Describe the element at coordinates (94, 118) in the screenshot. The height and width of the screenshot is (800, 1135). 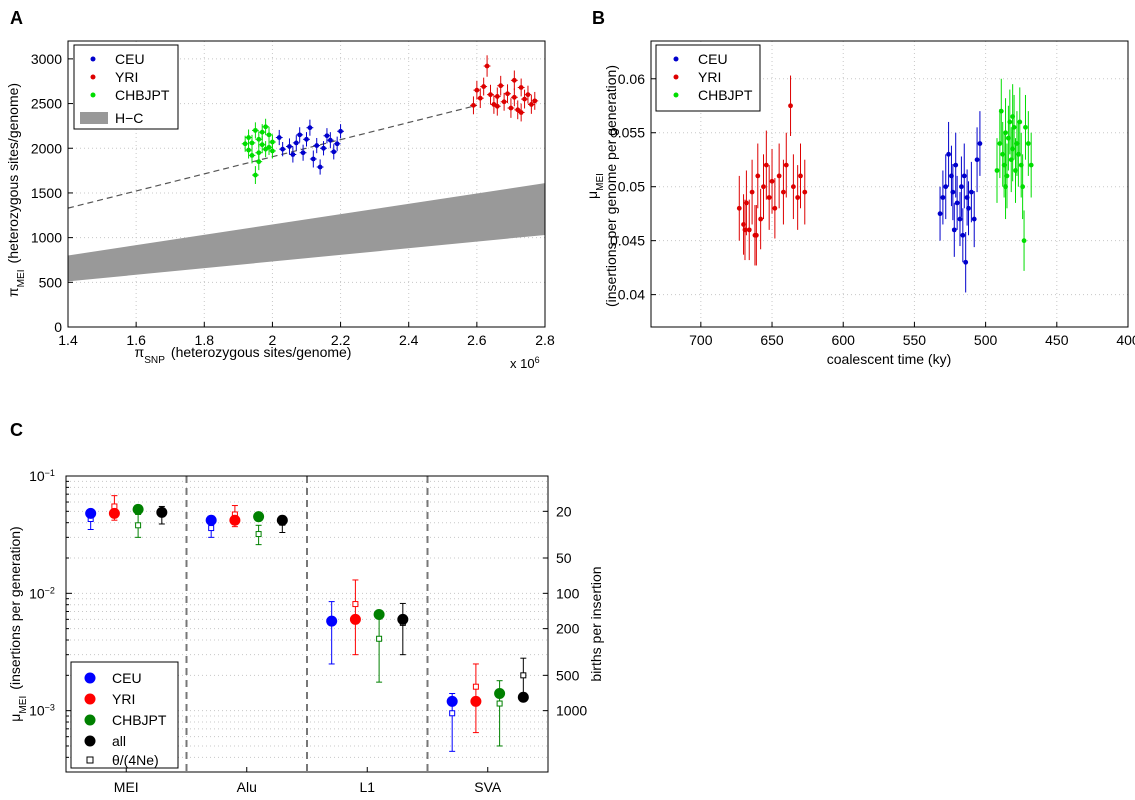
I see `legend-band-swatch` at that location.